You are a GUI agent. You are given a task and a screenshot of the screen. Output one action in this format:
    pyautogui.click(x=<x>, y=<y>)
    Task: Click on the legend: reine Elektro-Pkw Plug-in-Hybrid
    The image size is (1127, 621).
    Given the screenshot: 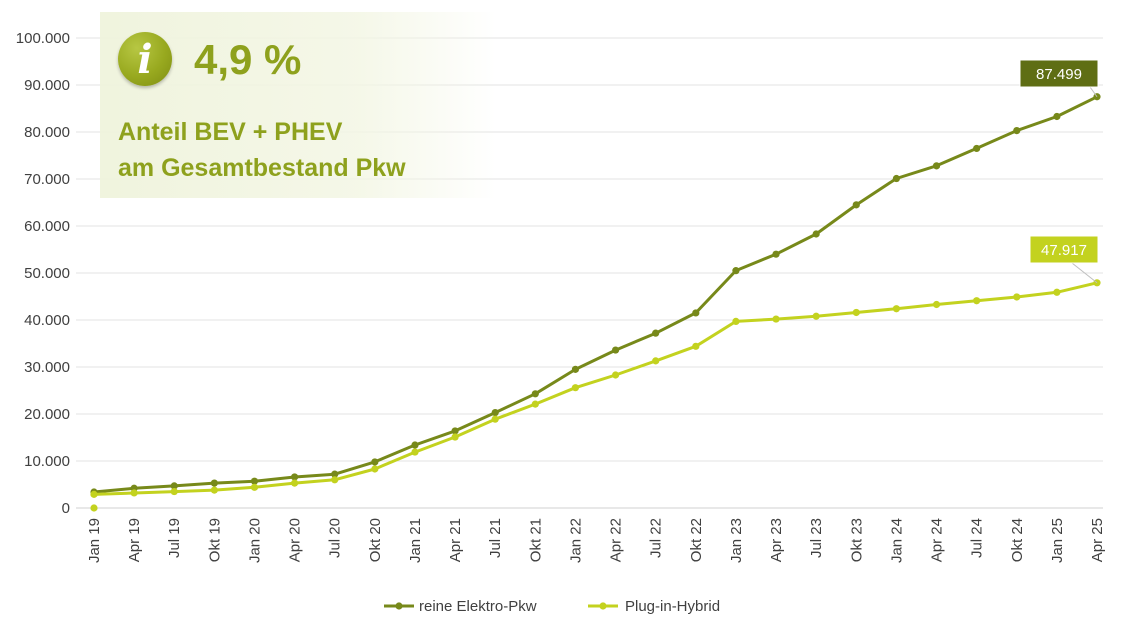 What is the action you would take?
    pyautogui.click(x=552, y=606)
    